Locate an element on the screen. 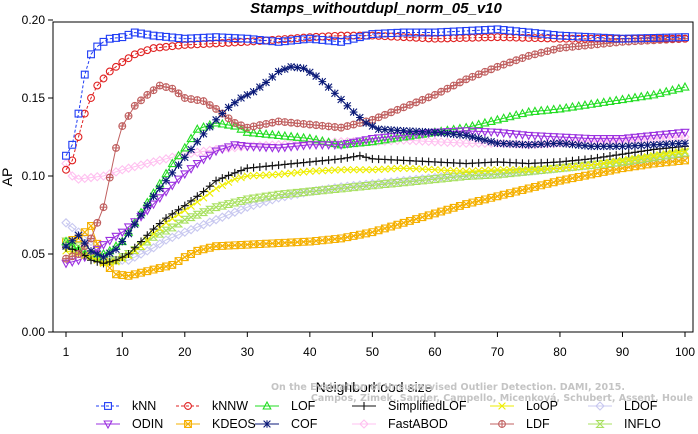  x-tick-label: 70 is located at coordinates (498, 352).